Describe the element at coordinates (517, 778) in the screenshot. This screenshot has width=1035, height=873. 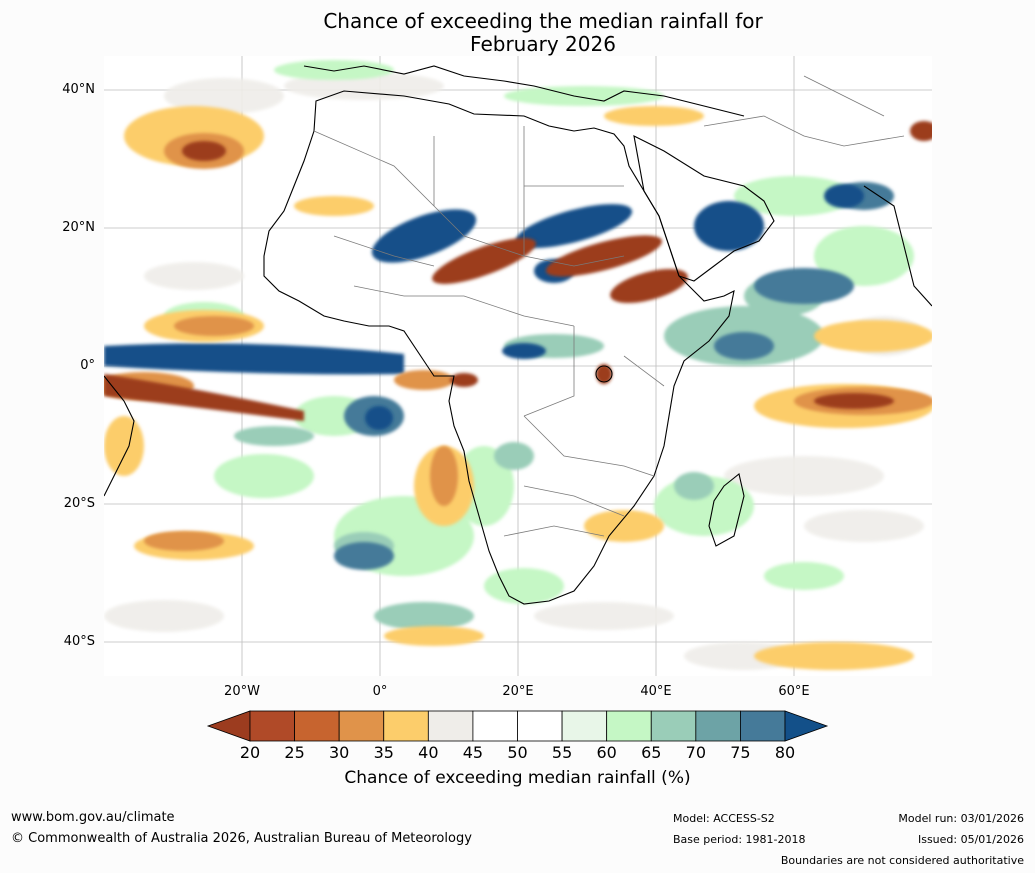
I see `colorbar-label: Chance of exceeding median rainfall (%)` at that location.